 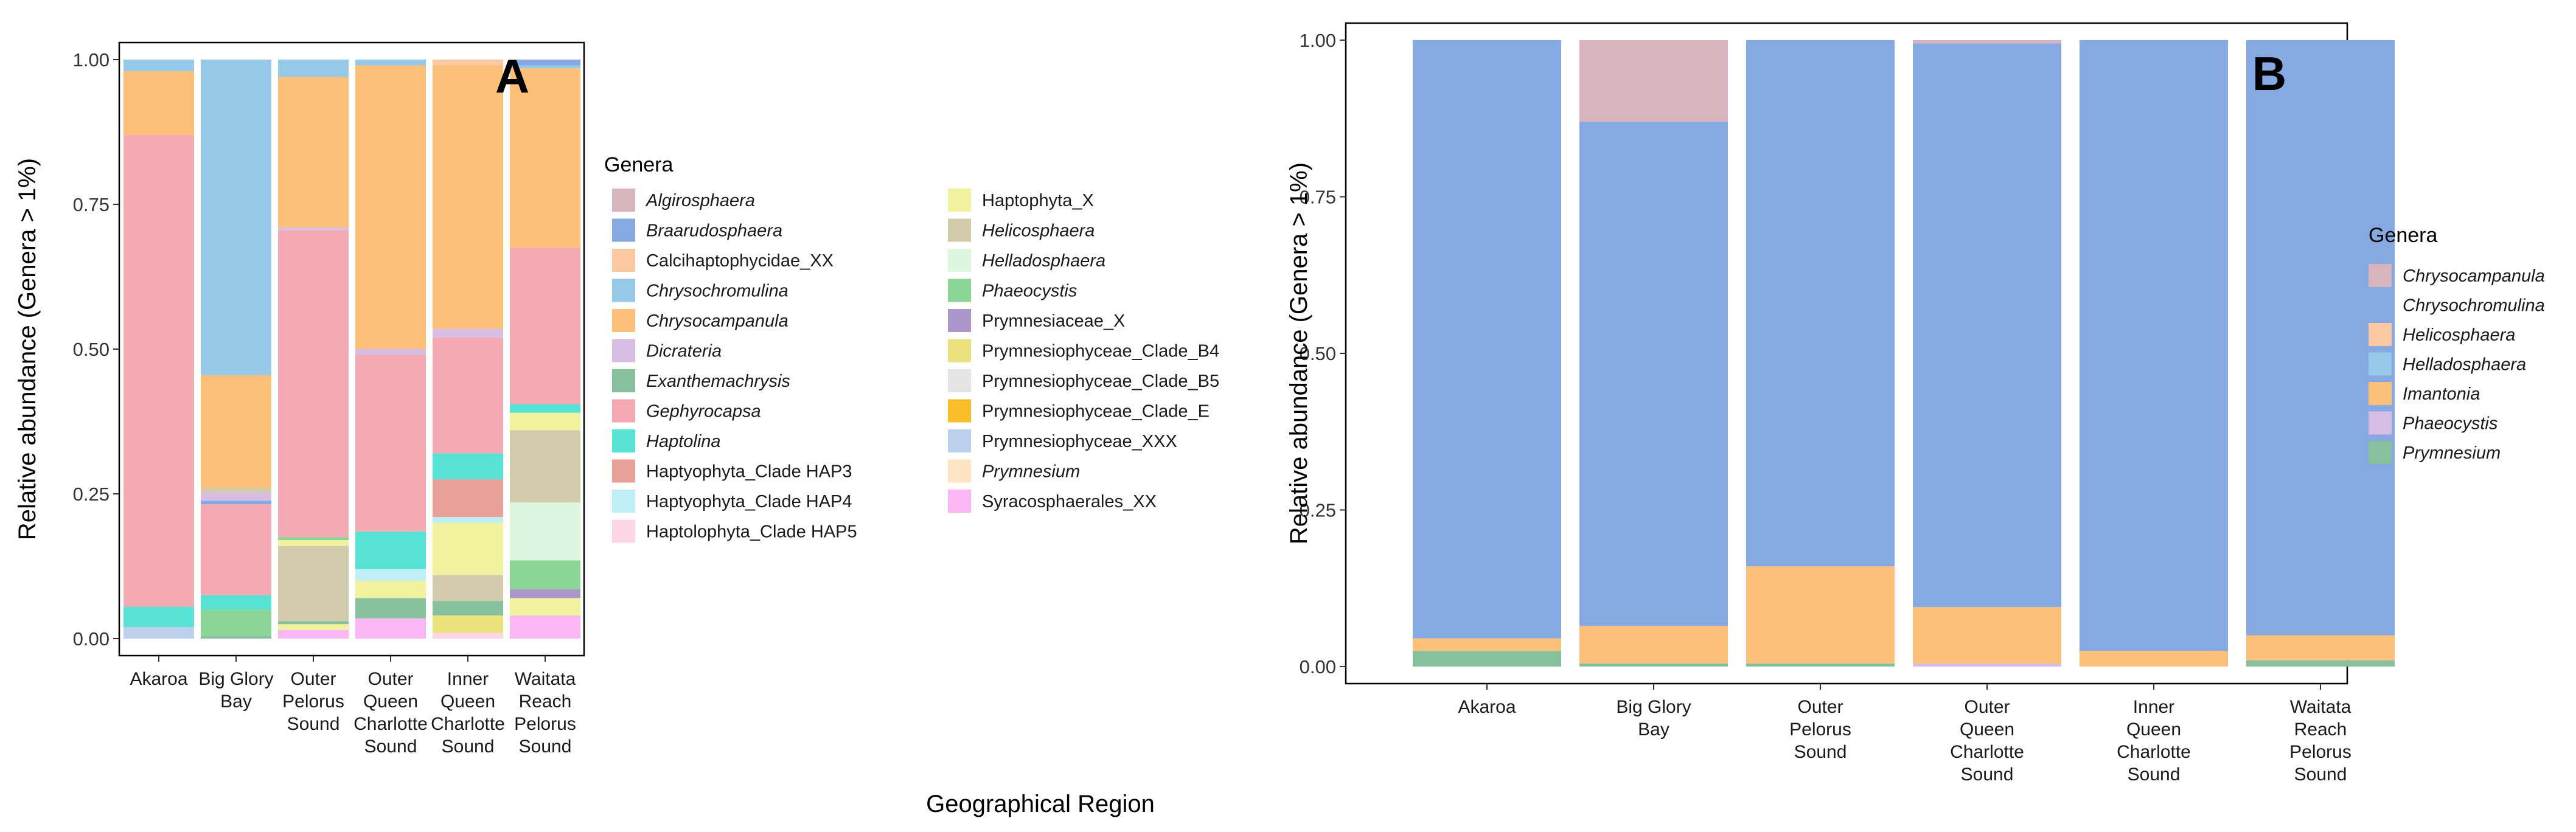 I want to click on panel-letter-a: A, so click(x=512, y=76).